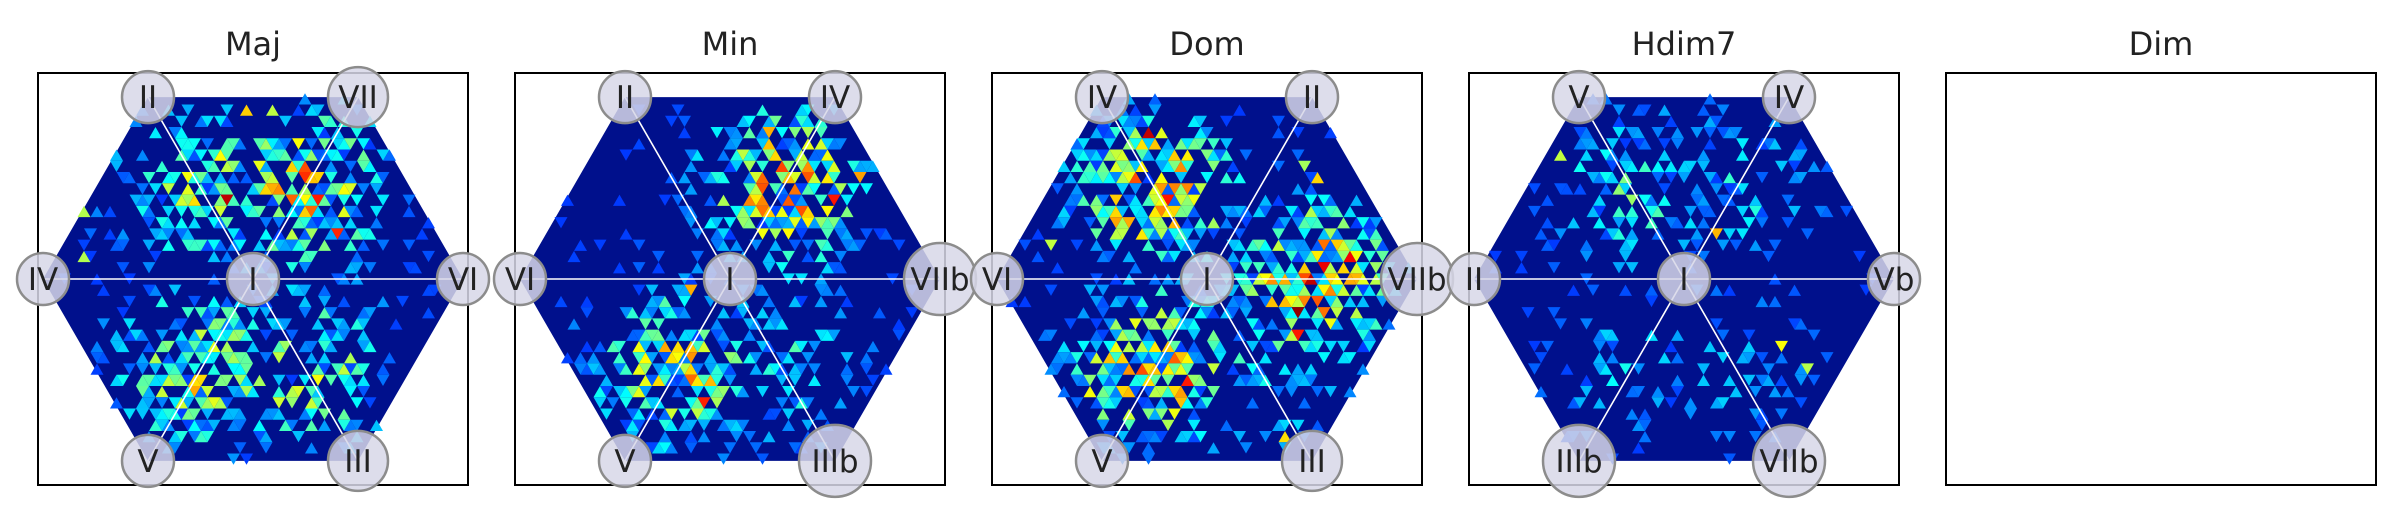 This screenshot has width=2400, height=520. What do you see at coordinates (148, 98) in the screenshot?
I see `vertex-top-left-label: II` at bounding box center [148, 98].